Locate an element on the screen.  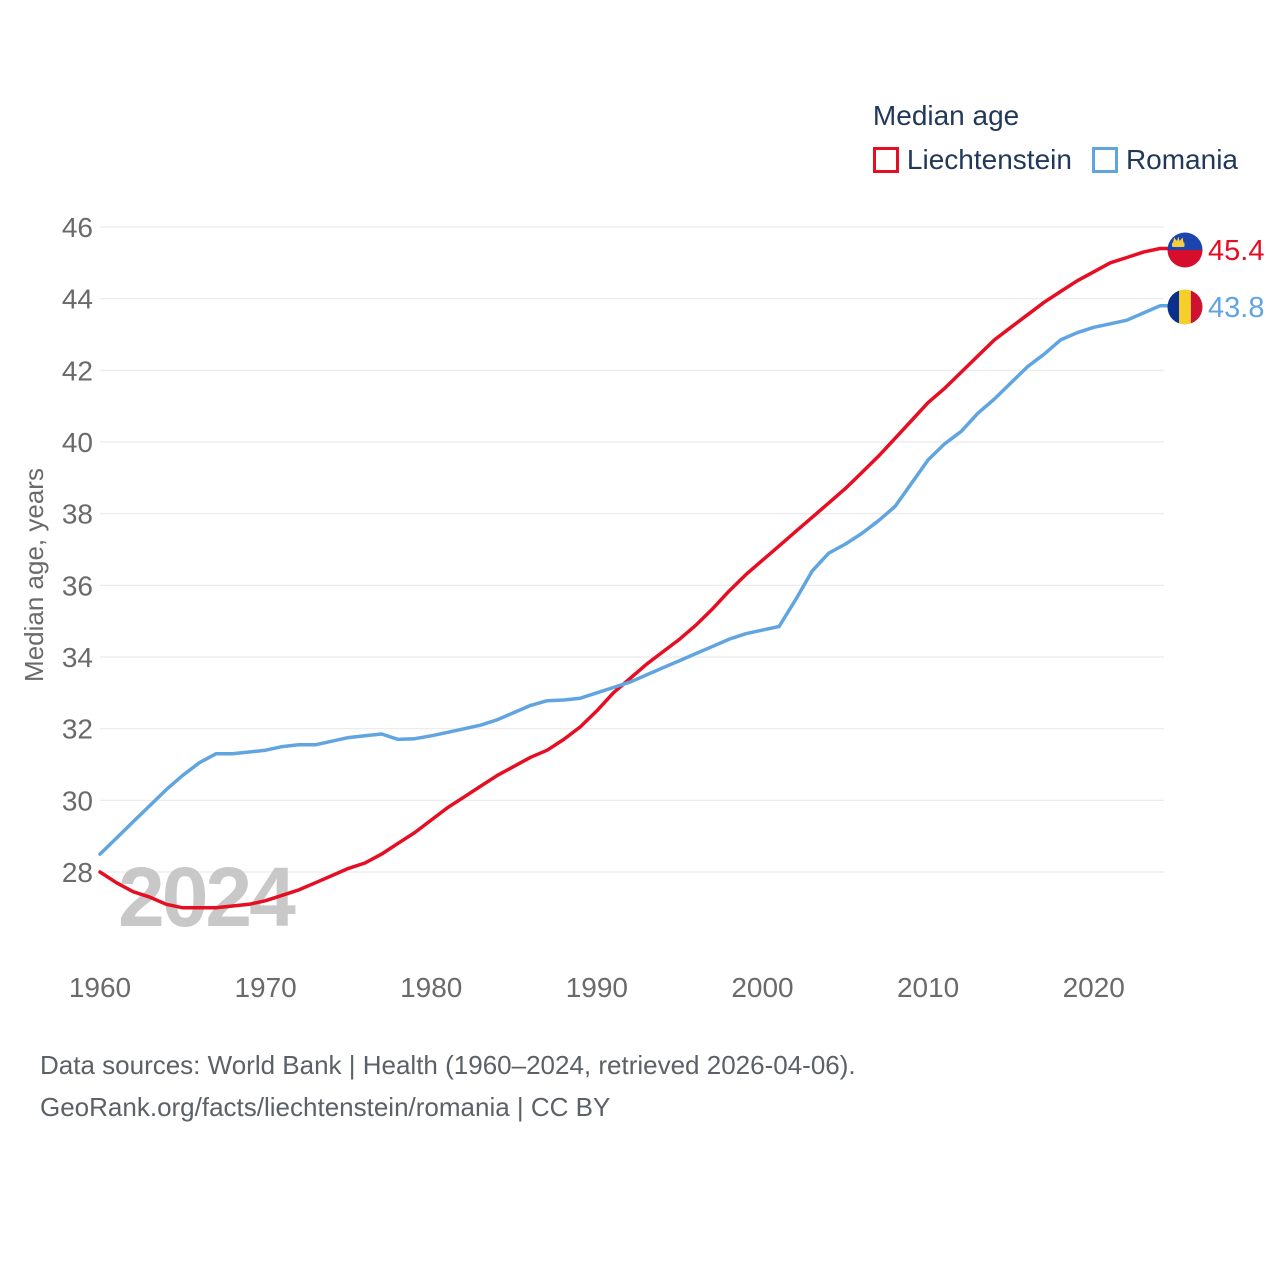
y-tick-label: 46 is located at coordinates (77, 227).